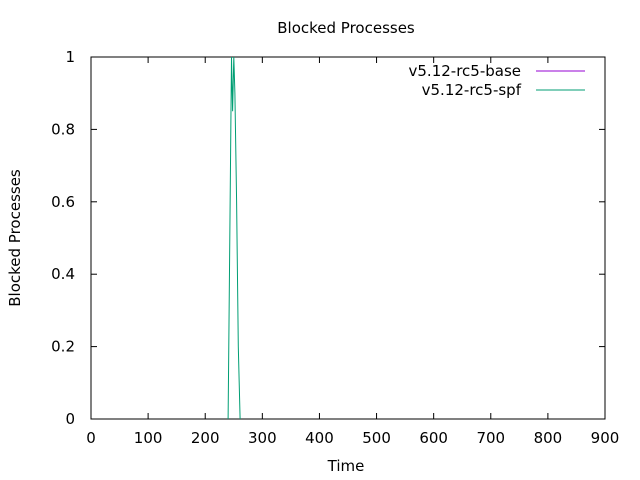  Describe the element at coordinates (376, 438) in the screenshot. I see `x-tick-label: 500` at that location.